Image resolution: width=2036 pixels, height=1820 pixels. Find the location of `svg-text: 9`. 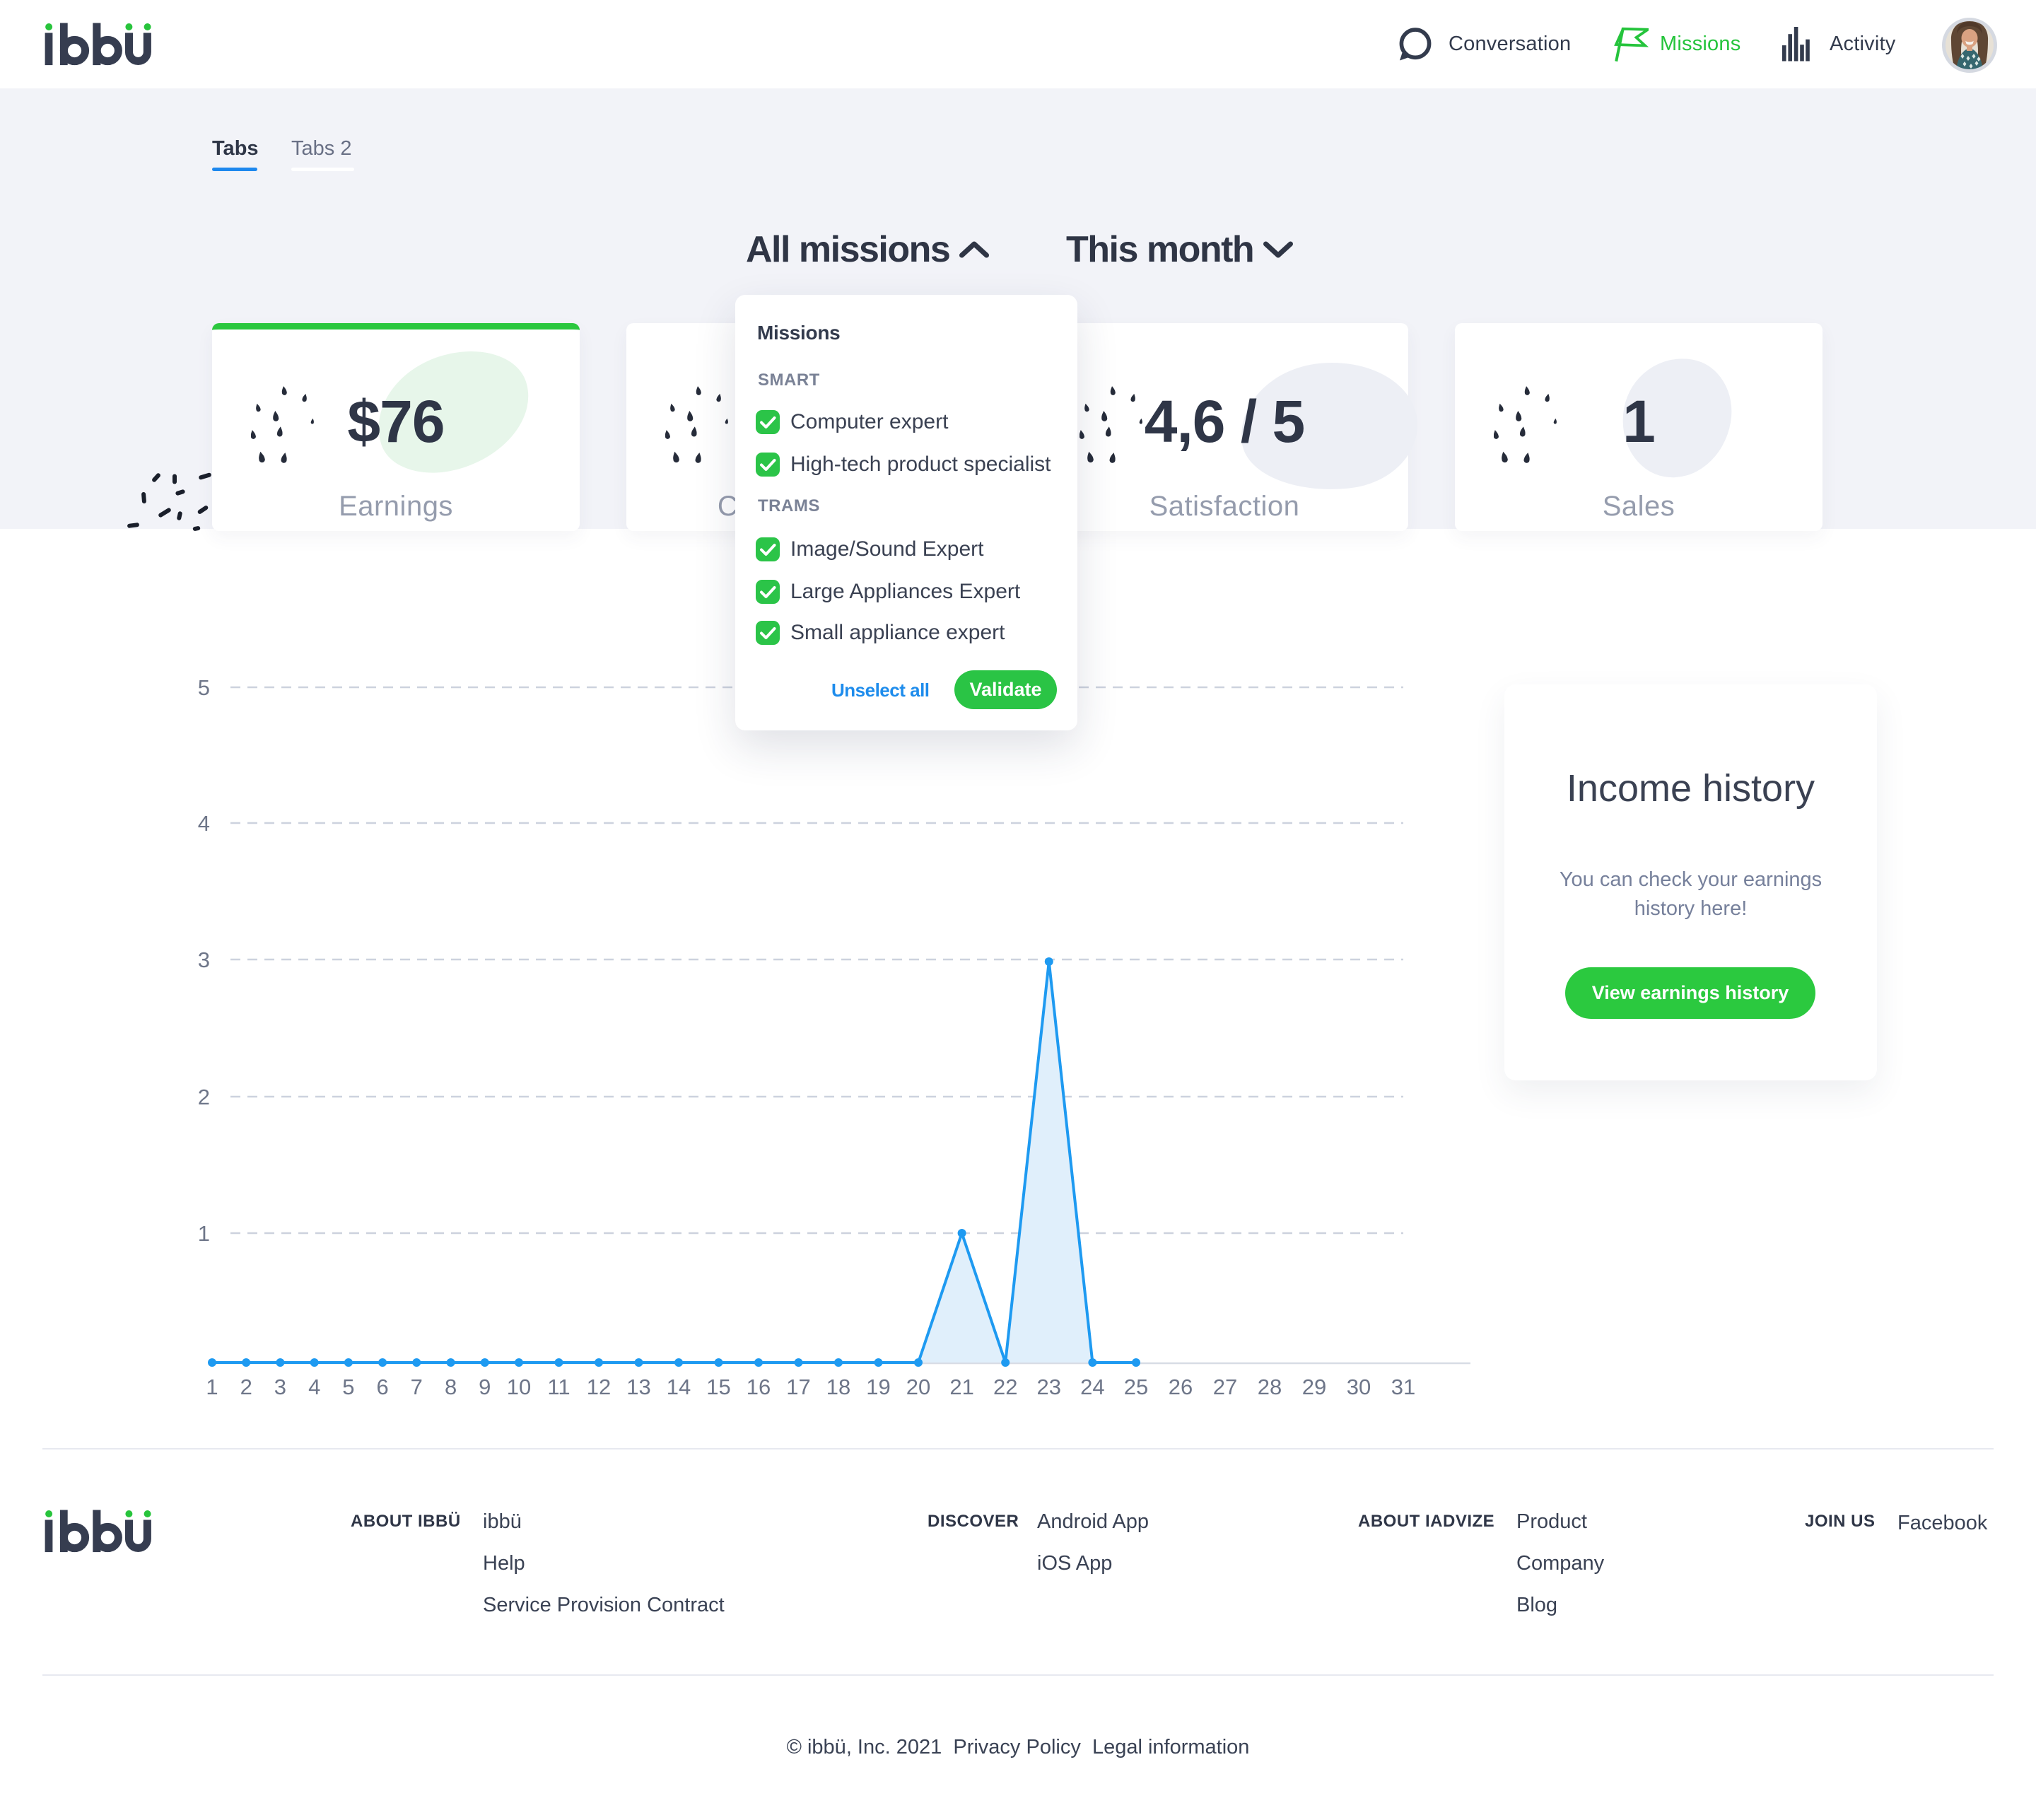

svg-text: 9 is located at coordinates (485, 1387).